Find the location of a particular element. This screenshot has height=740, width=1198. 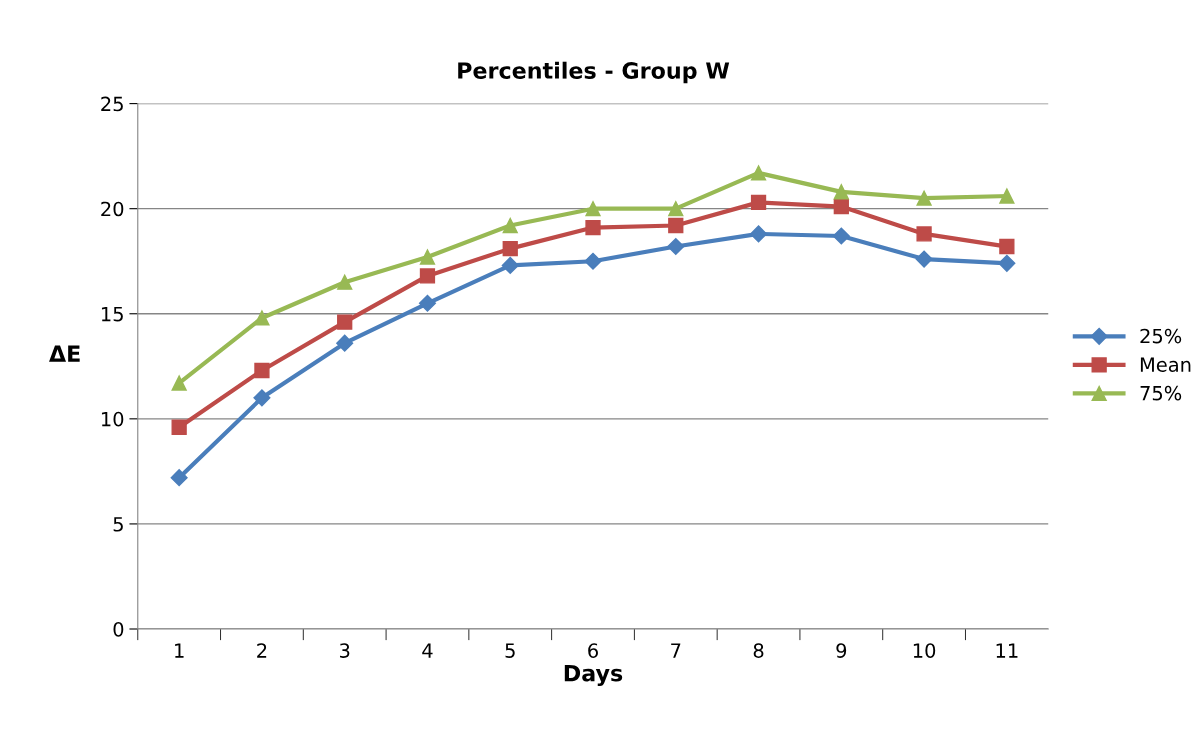

x-tick-label: 1 is located at coordinates (179, 650).